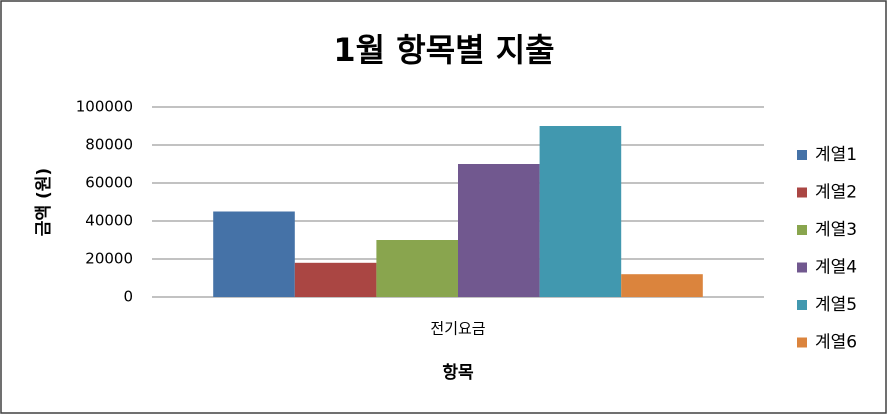  I want to click on y-tick-label: 100000, so click(104, 107).